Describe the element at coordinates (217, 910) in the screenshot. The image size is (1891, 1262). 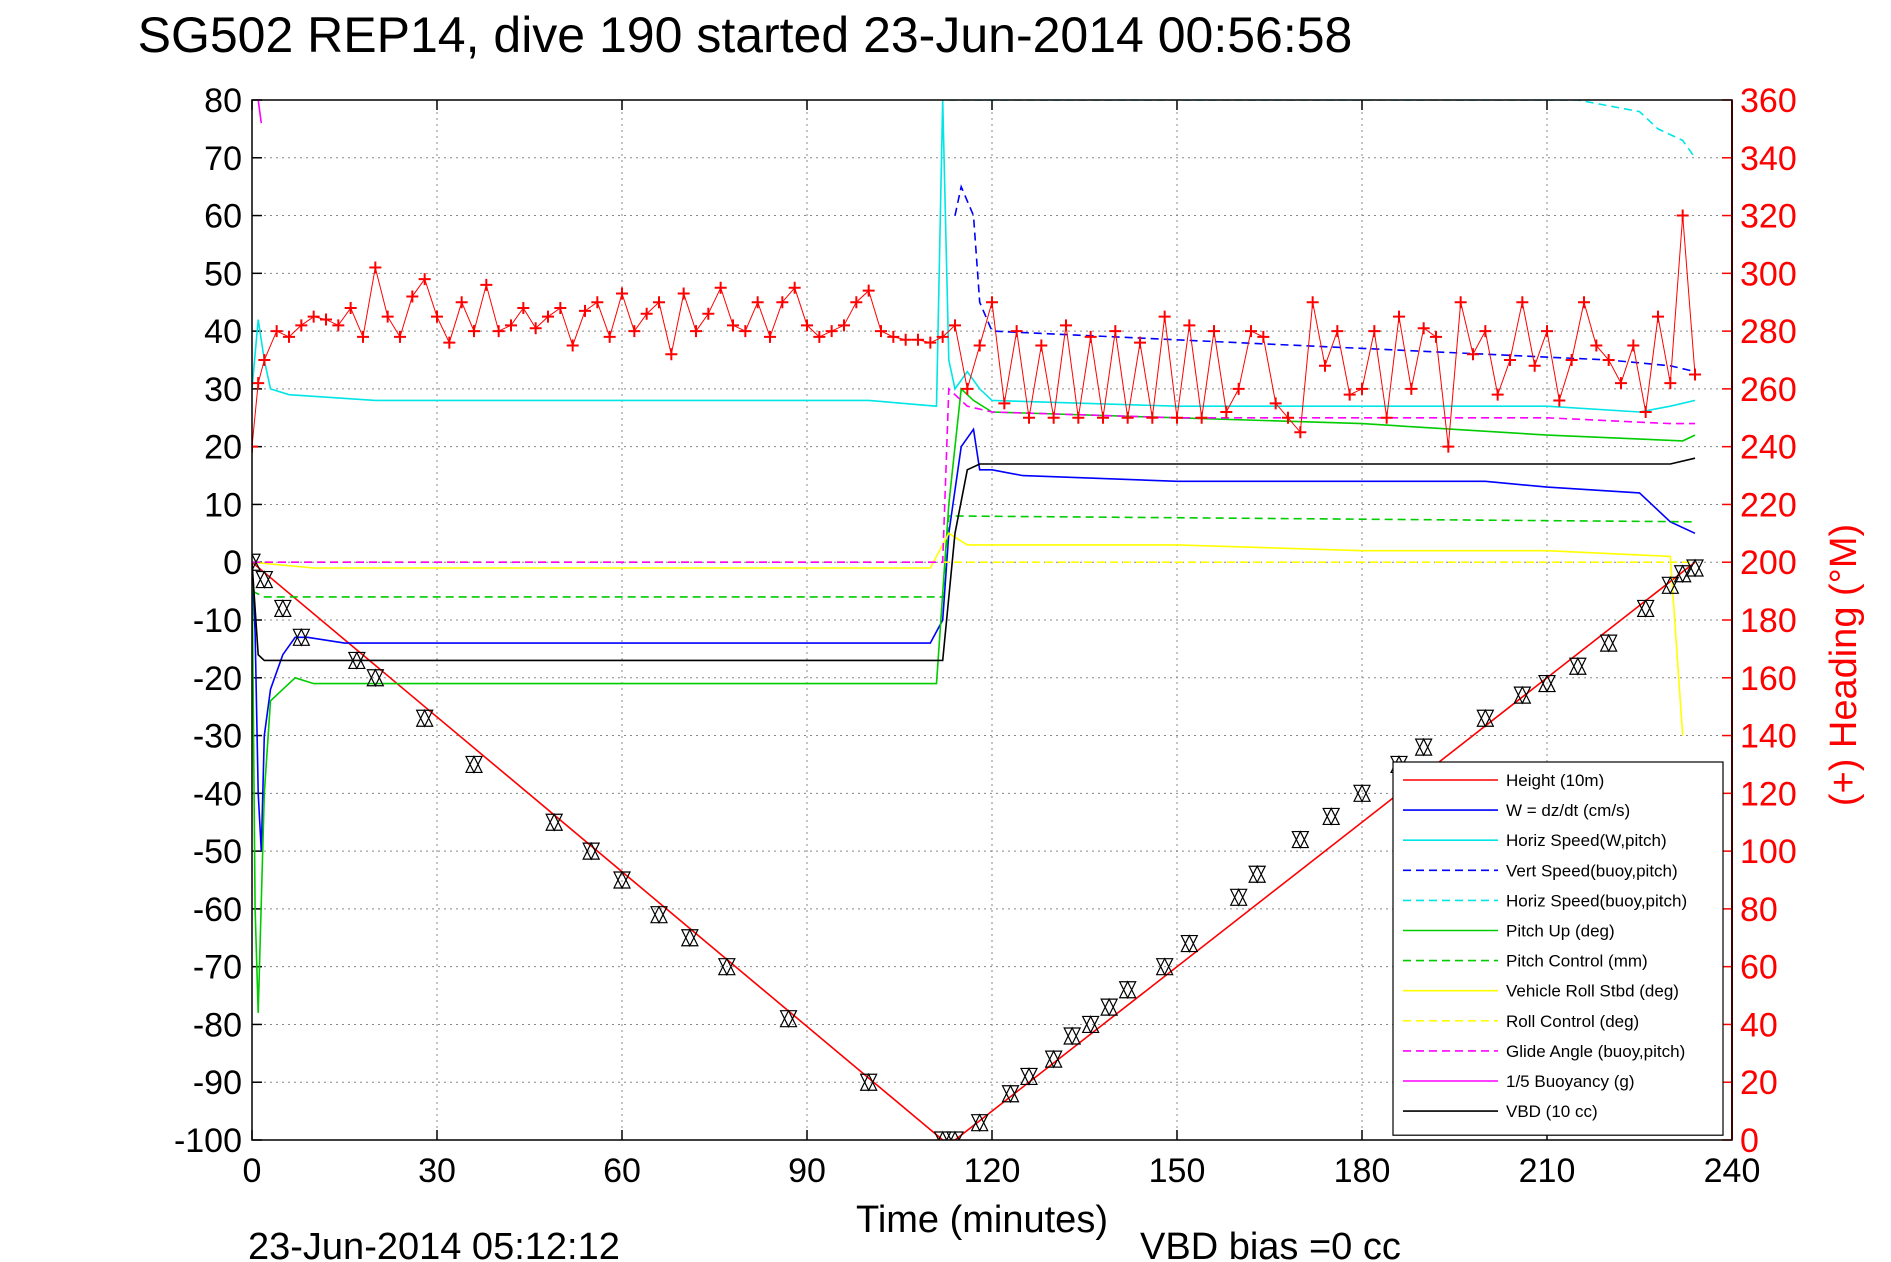
I see `y-tick-label: -60` at that location.